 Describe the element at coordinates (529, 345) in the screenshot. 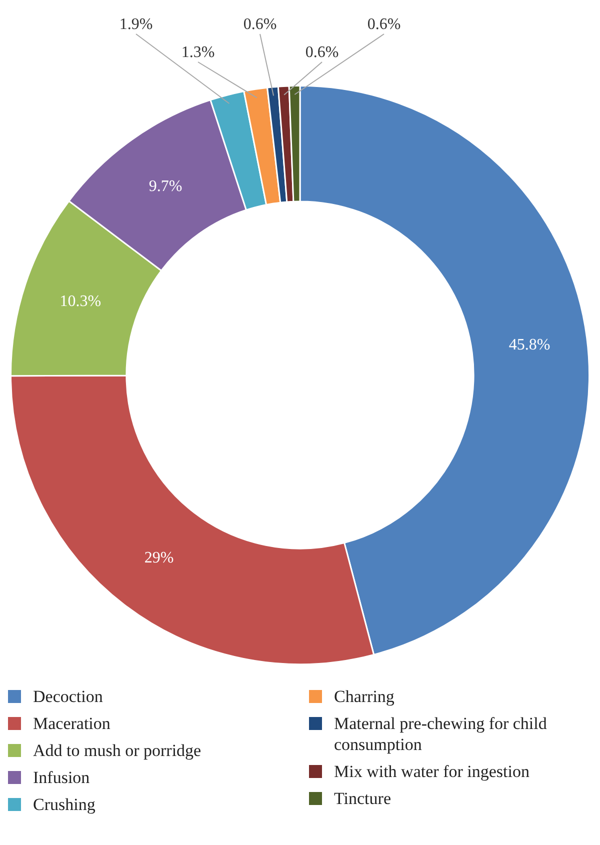

I see `data-label: 45.8%` at that location.